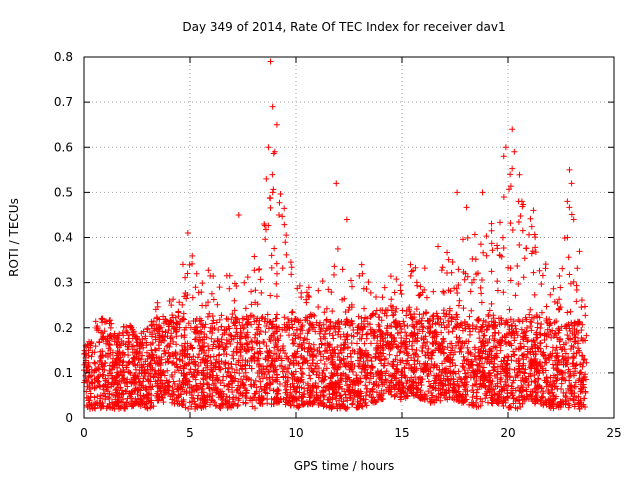  What do you see at coordinates (63, 373) in the screenshot?
I see `y-tick-label: 0.1` at bounding box center [63, 373].